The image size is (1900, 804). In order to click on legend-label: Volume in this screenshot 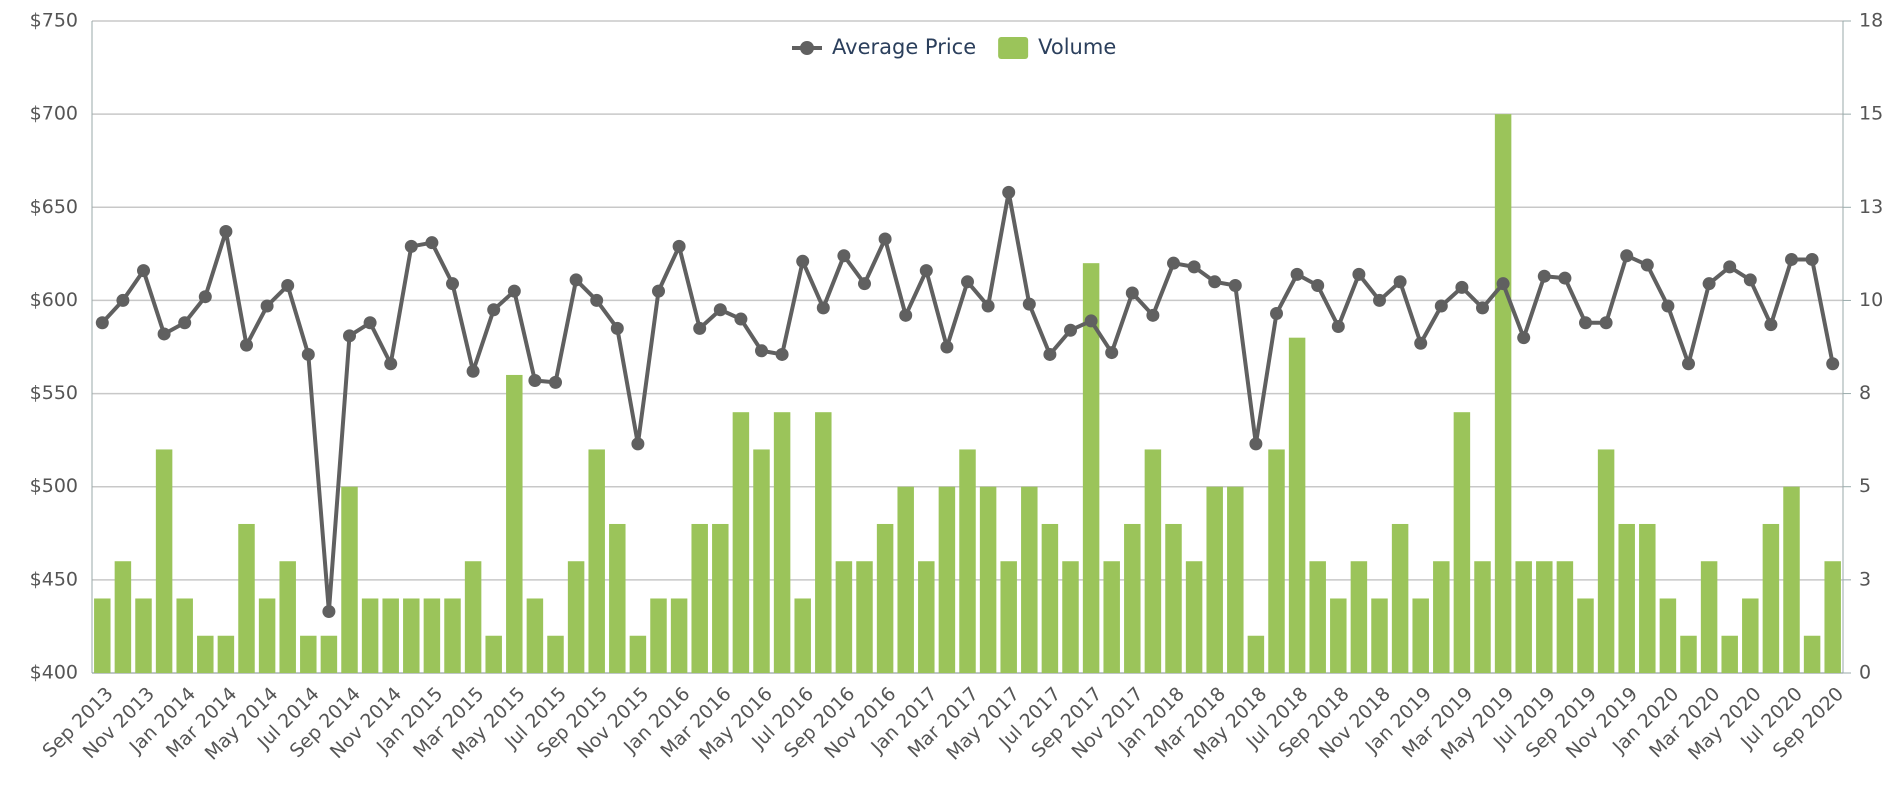, I will do `click(1077, 47)`.